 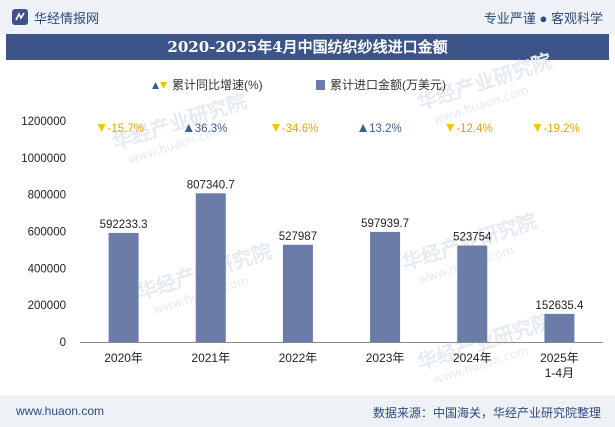 What do you see at coordinates (486, 413) in the screenshot?
I see `footer-source: 数据来源：中国海关，华经产业研究院整理` at bounding box center [486, 413].